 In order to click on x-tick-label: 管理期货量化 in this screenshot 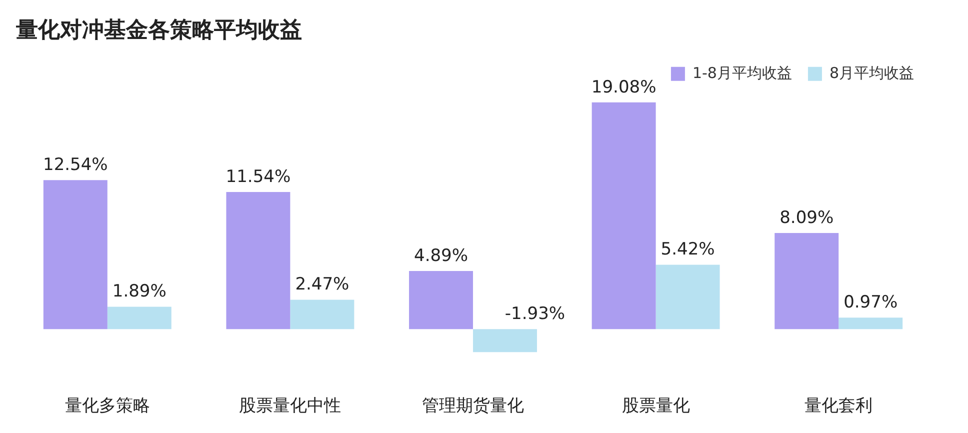, I will do `click(473, 406)`.